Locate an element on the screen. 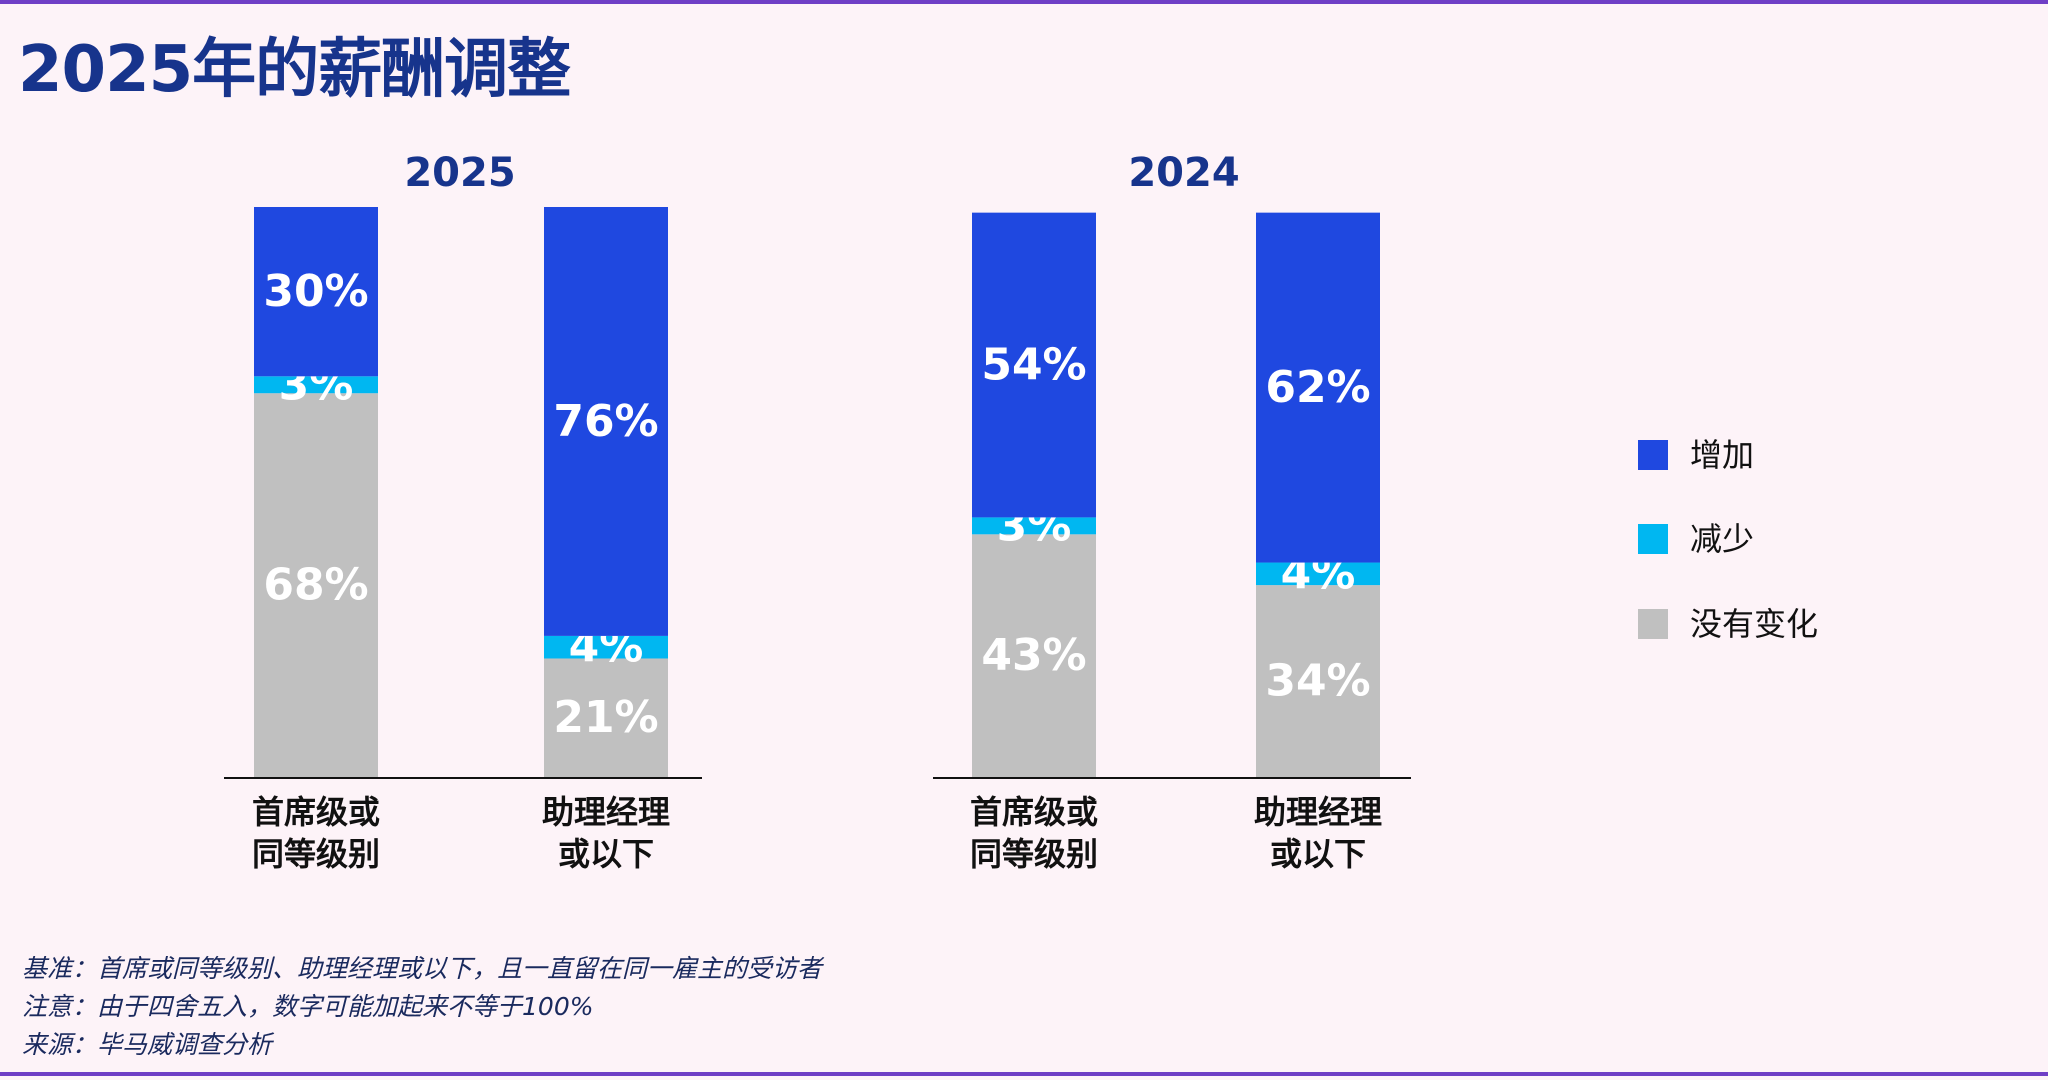  footnote-note: 注意：由于四舍五入，数字可能加起来不等于100% is located at coordinates (308, 1006).